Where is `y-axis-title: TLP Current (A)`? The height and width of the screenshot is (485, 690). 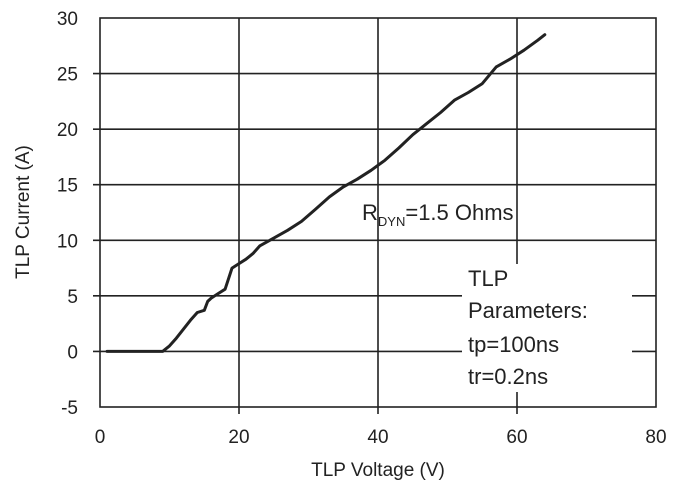
y-axis-title: TLP Current (A) is located at coordinates (23, 212).